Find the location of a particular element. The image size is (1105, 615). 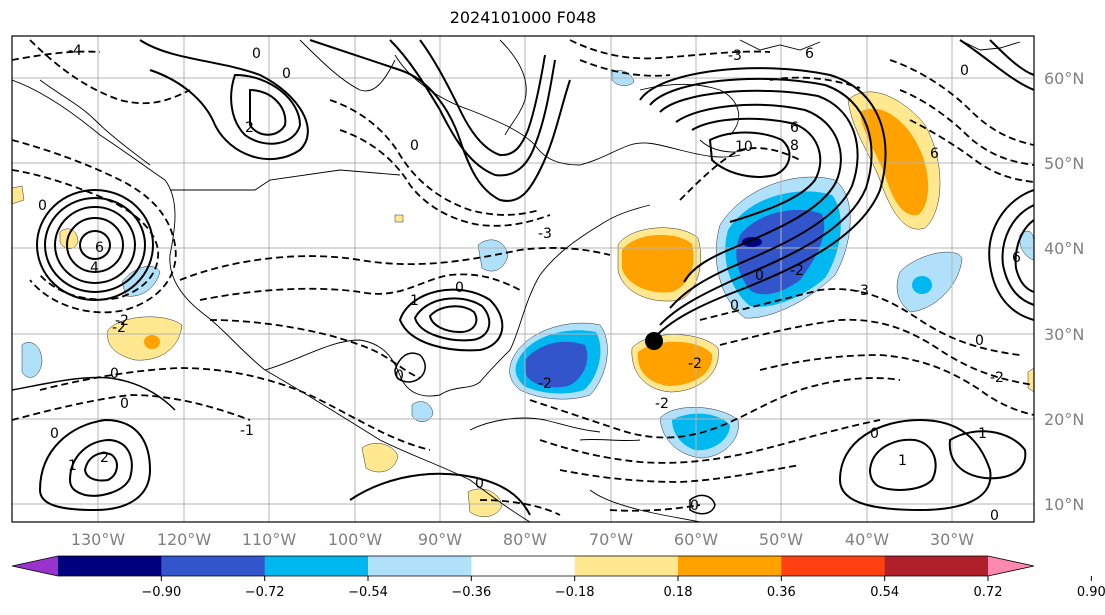

colorbar-extend-high is located at coordinates (1011, 566).